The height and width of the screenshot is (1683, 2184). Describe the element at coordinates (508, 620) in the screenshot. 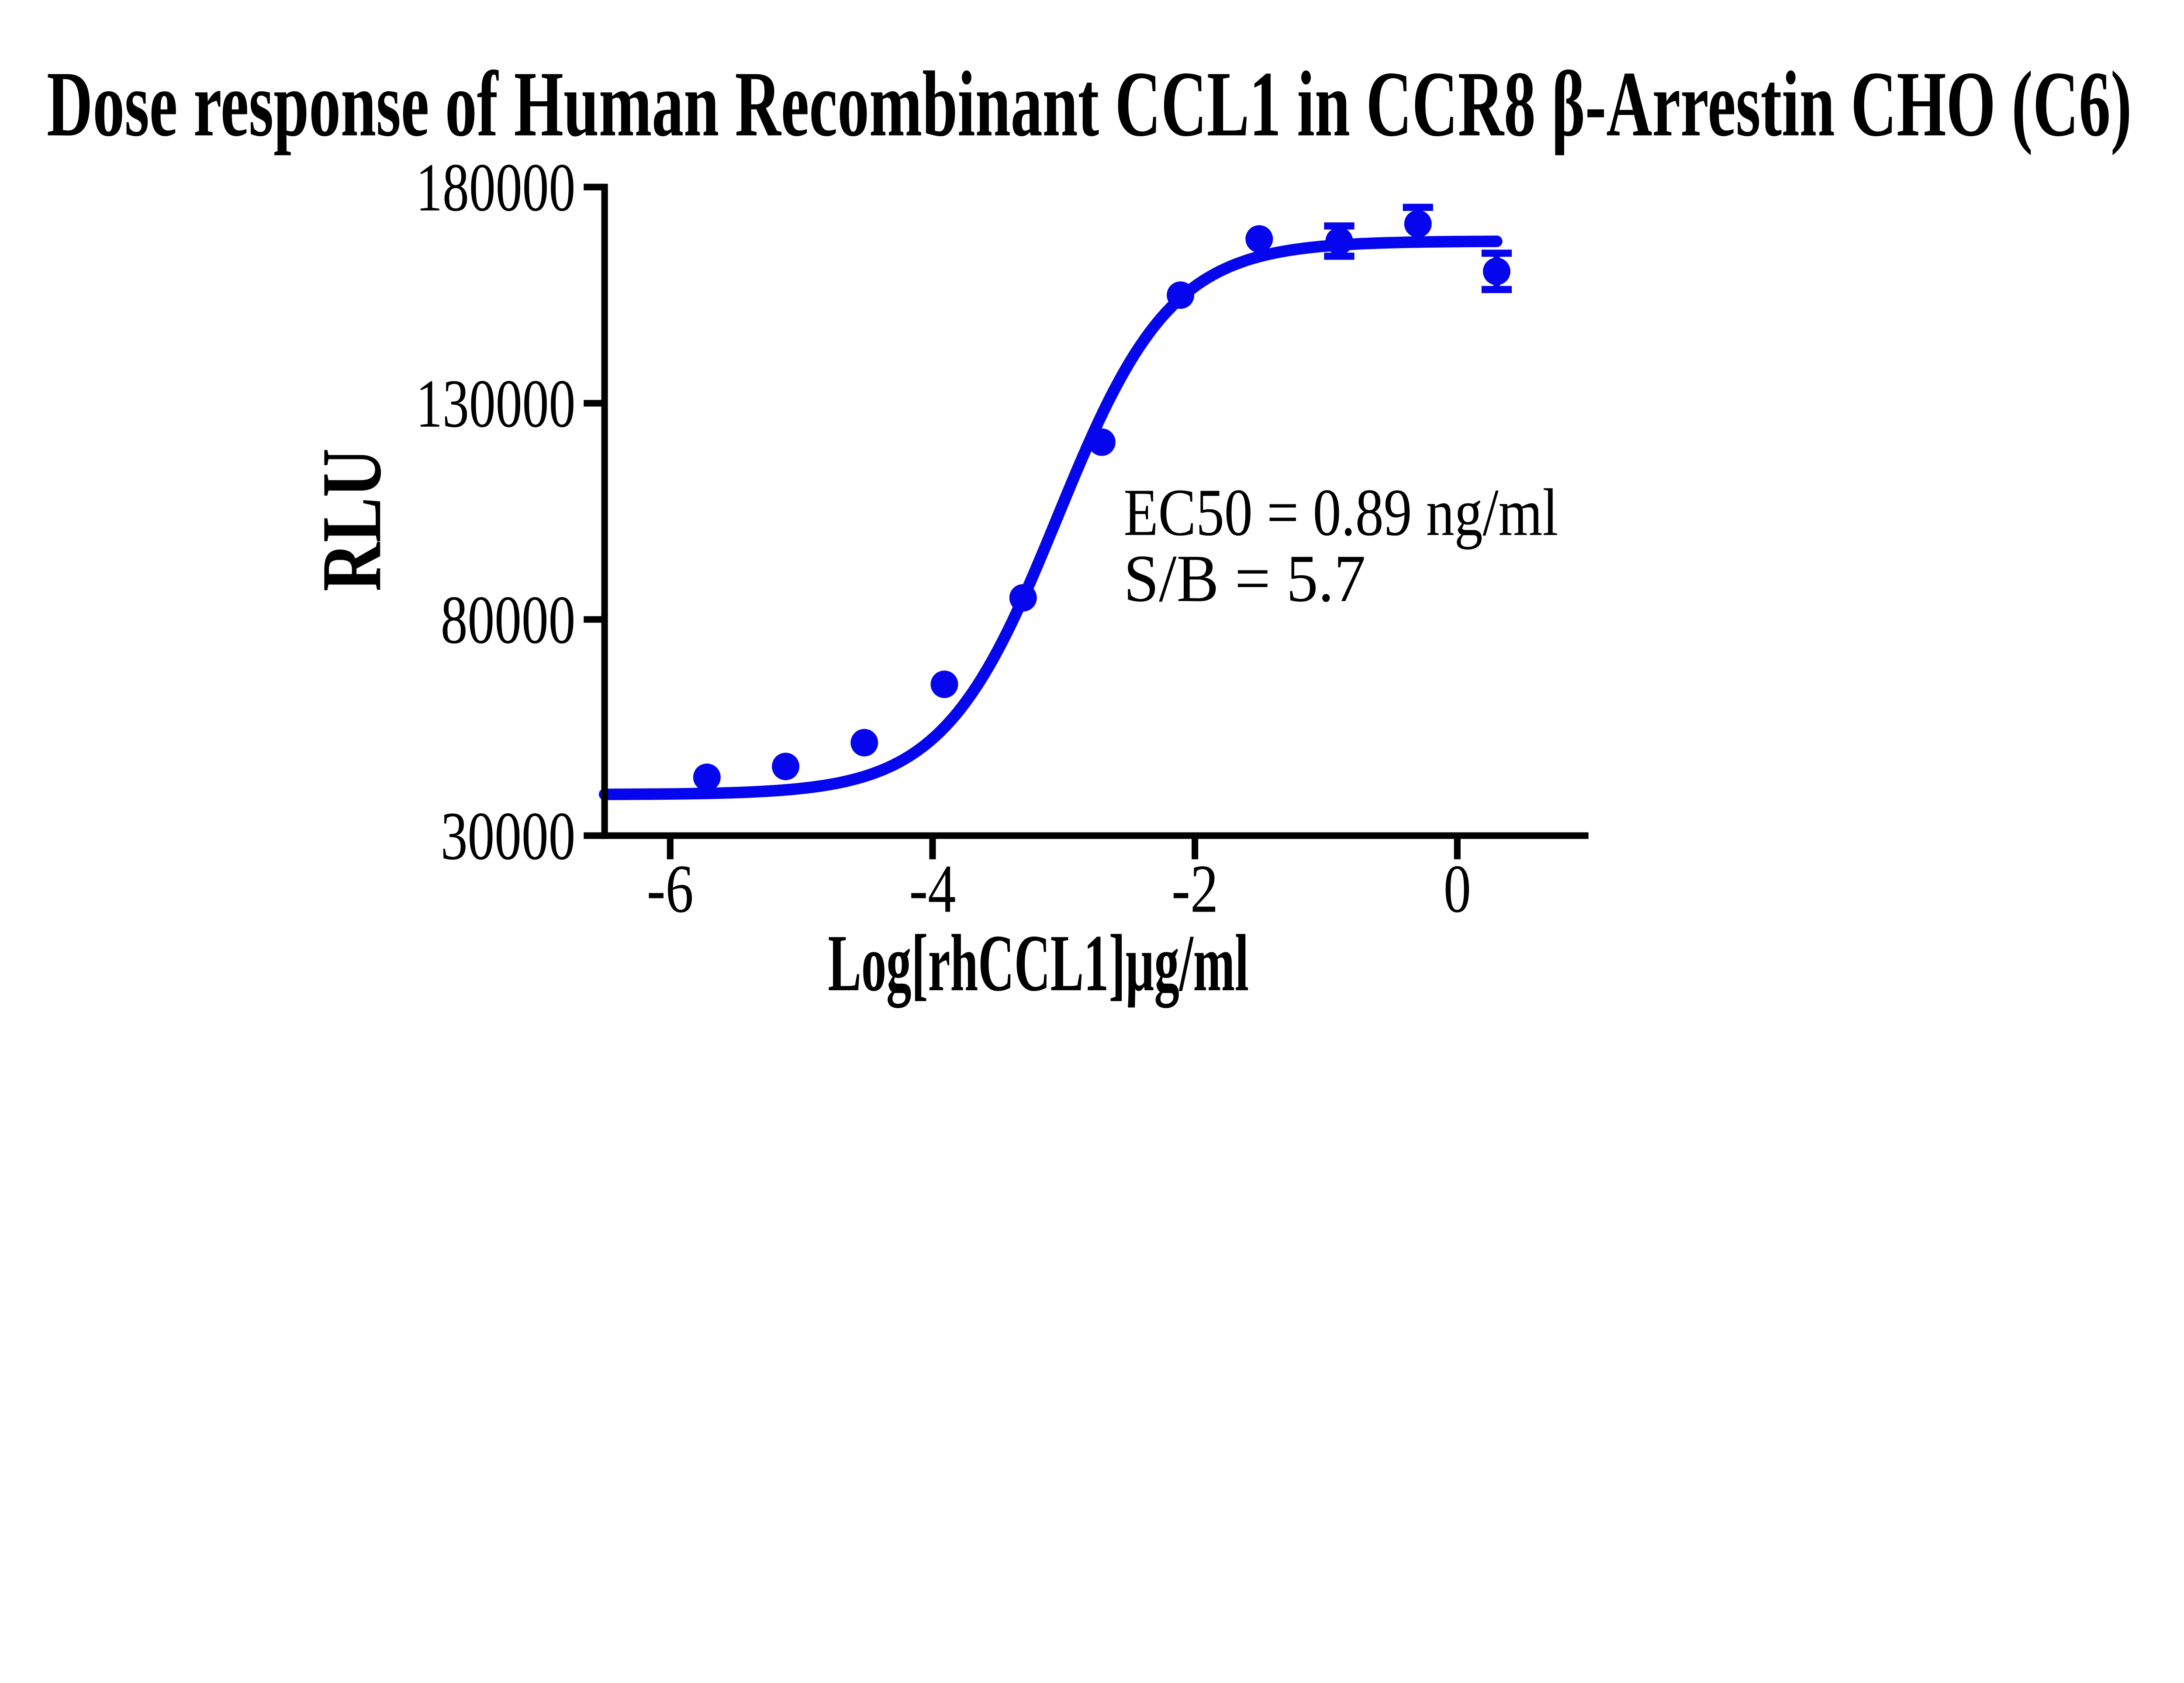

I see `y-tick-label: 80000` at that location.